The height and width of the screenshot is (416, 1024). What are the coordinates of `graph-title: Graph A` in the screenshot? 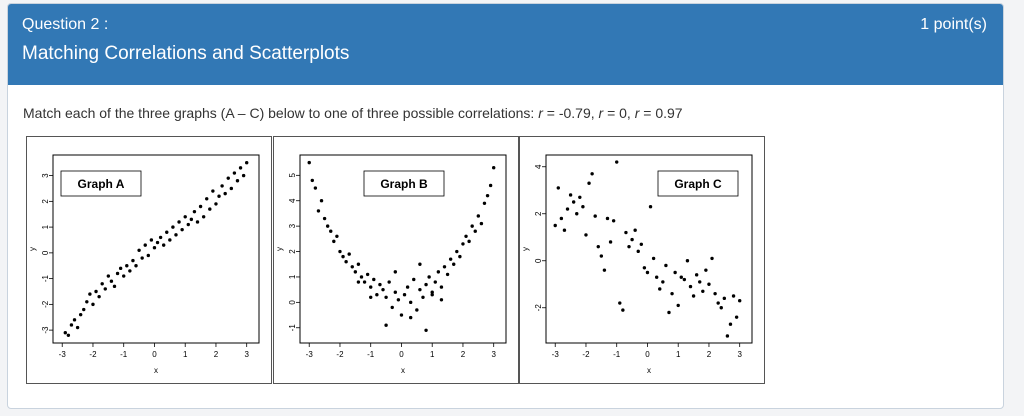 It's located at (101, 184).